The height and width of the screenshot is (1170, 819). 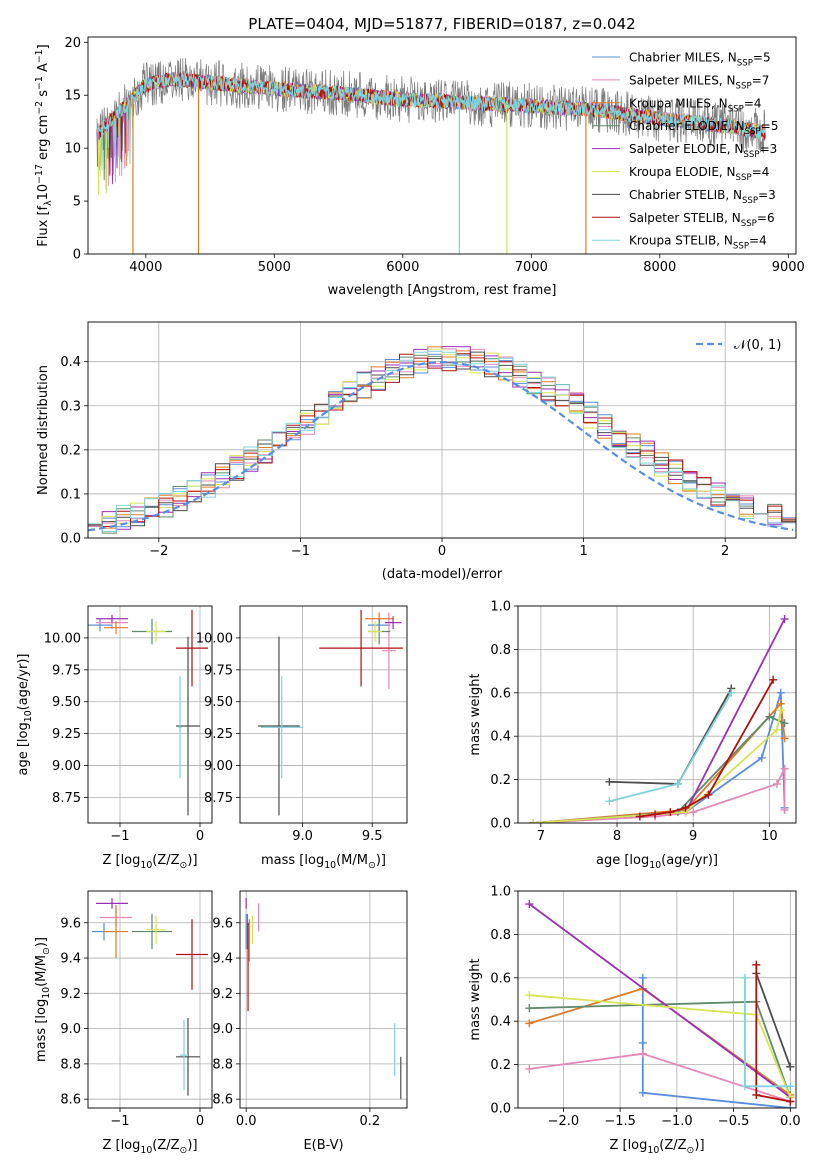 I want to click on y-tick-label: 9.75, so click(x=218, y=670).